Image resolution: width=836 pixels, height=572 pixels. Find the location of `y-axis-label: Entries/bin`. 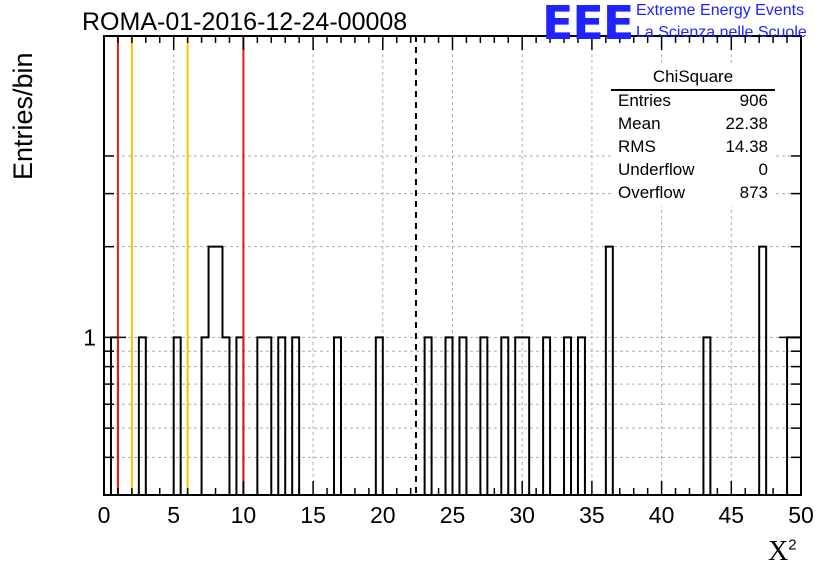

y-axis-label: Entries/bin is located at coordinates (23, 116).